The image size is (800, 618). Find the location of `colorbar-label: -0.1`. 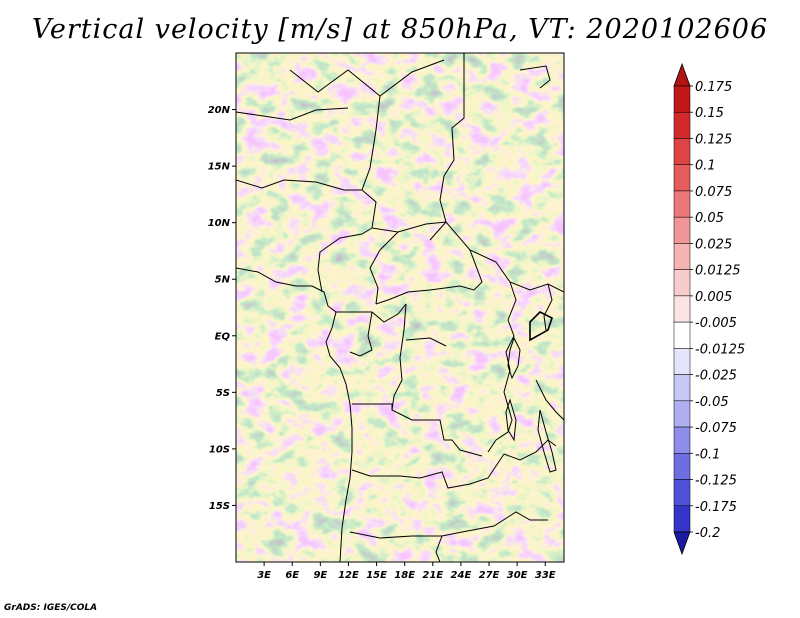

colorbar-label: -0.1 is located at coordinates (707, 454).